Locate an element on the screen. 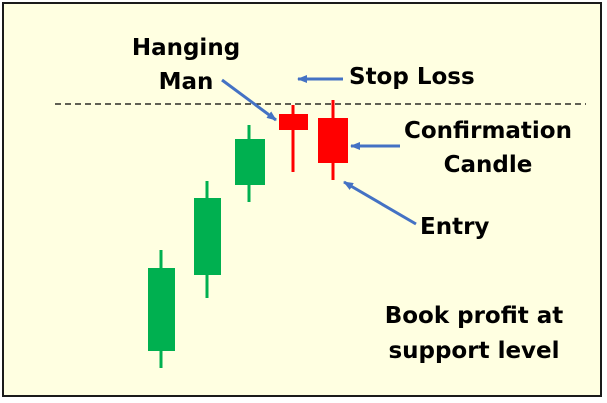 The height and width of the screenshot is (403, 607). stop-loss-label: Stop Loss is located at coordinates (412, 77).